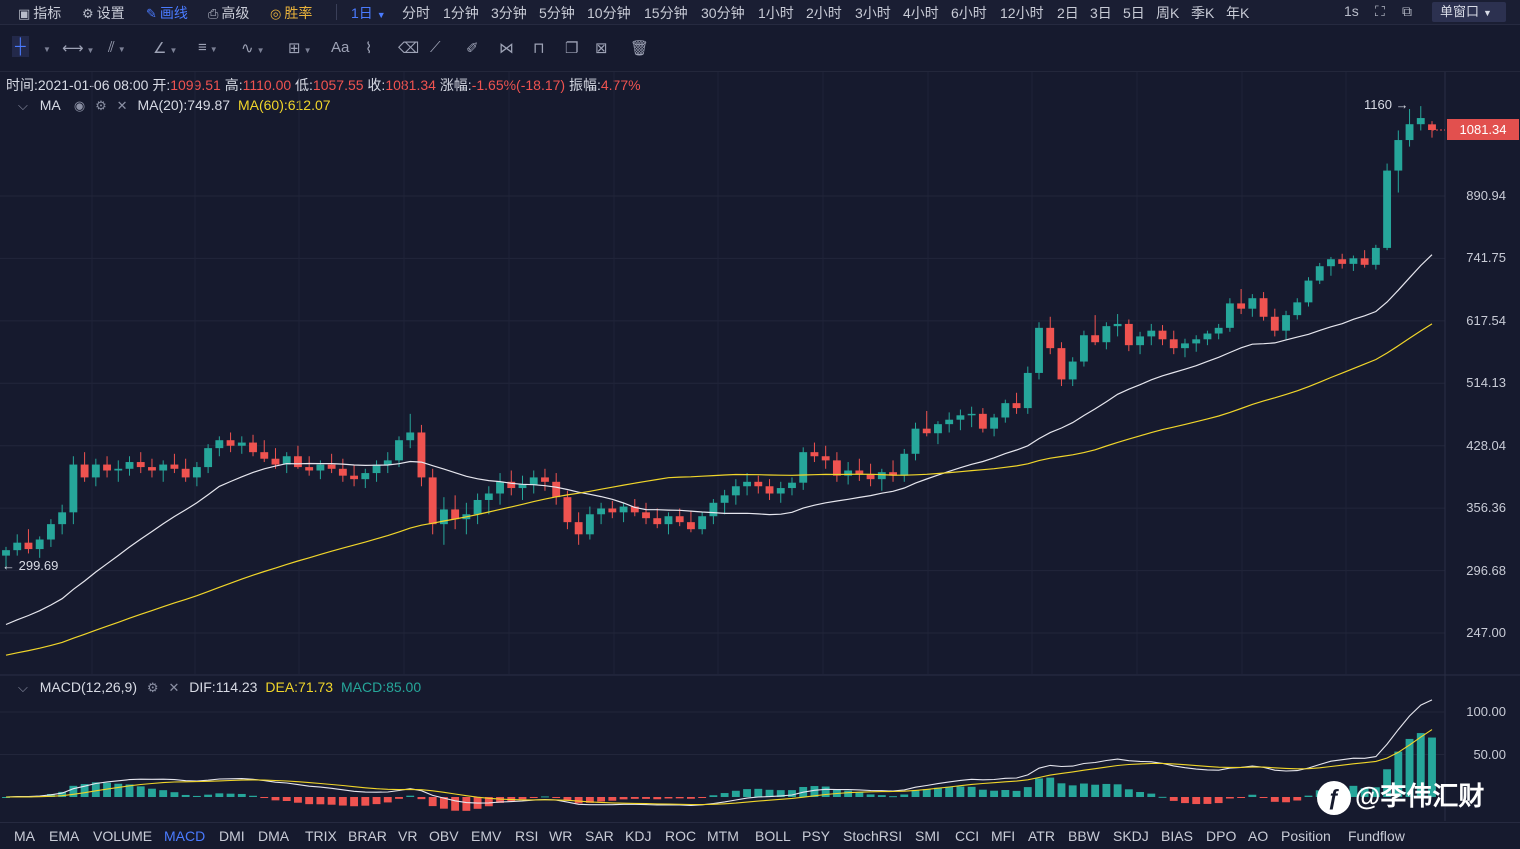 This screenshot has height=849, width=1520. Describe the element at coordinates (1407, 11) in the screenshot. I see `popout-icon: ⧉` at that location.